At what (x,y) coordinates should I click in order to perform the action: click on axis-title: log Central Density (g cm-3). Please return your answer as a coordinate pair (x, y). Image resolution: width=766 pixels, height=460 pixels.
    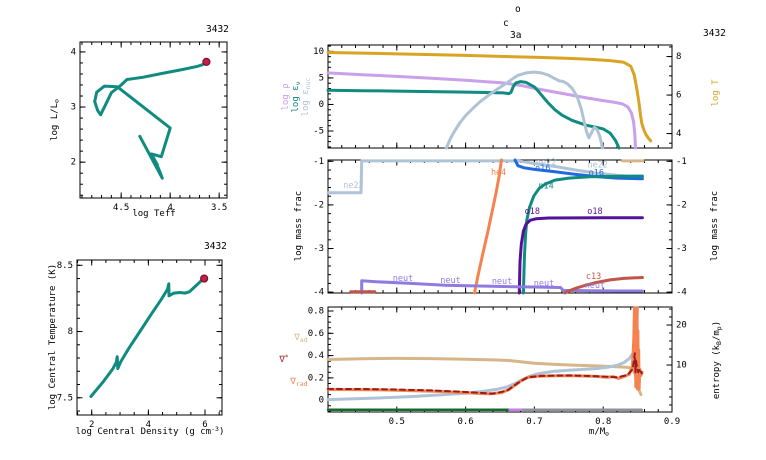
    Looking at the image, I should click on (150, 431).